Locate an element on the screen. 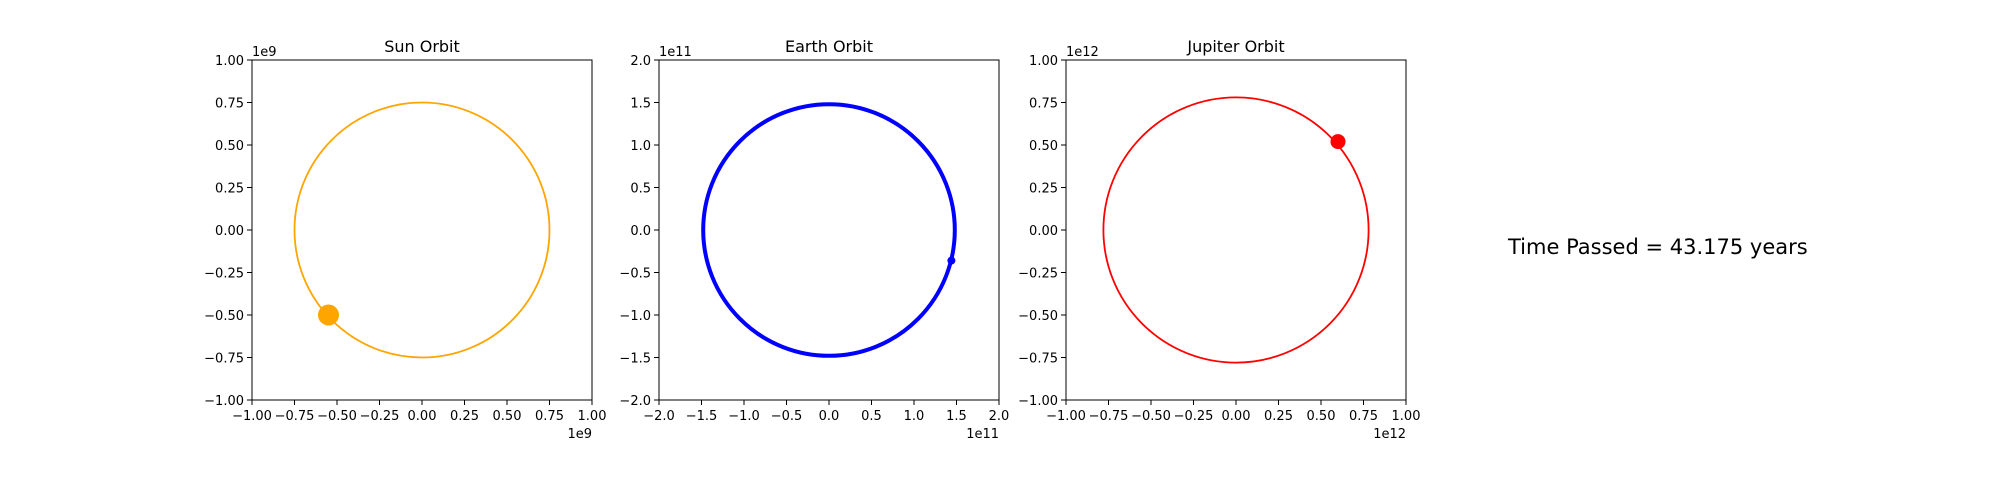 The height and width of the screenshot is (500, 2000). y-offset-label: 1e11 is located at coordinates (675, 52).